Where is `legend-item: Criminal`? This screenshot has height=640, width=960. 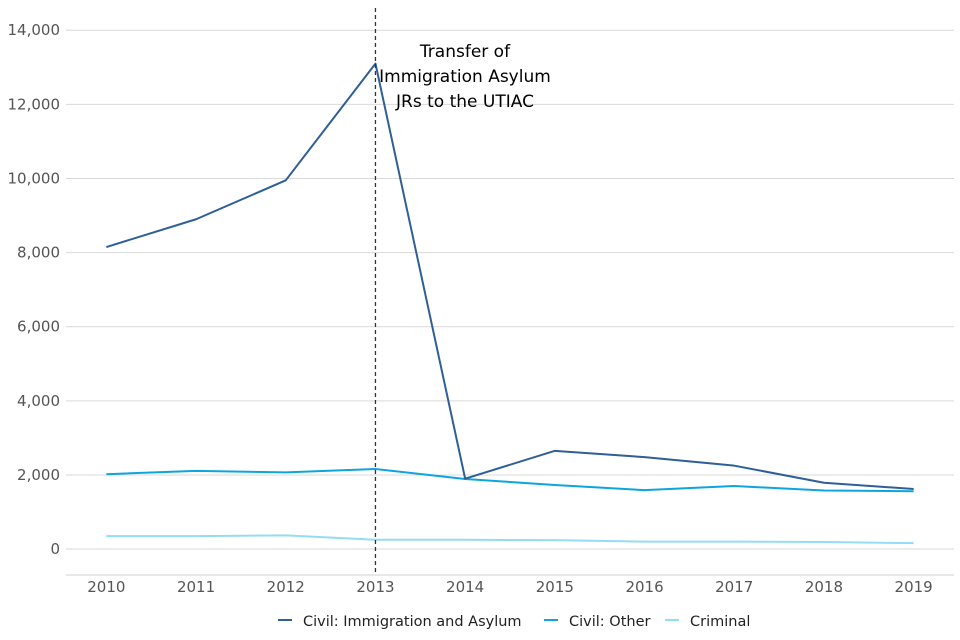
legend-item: Criminal is located at coordinates (707, 622).